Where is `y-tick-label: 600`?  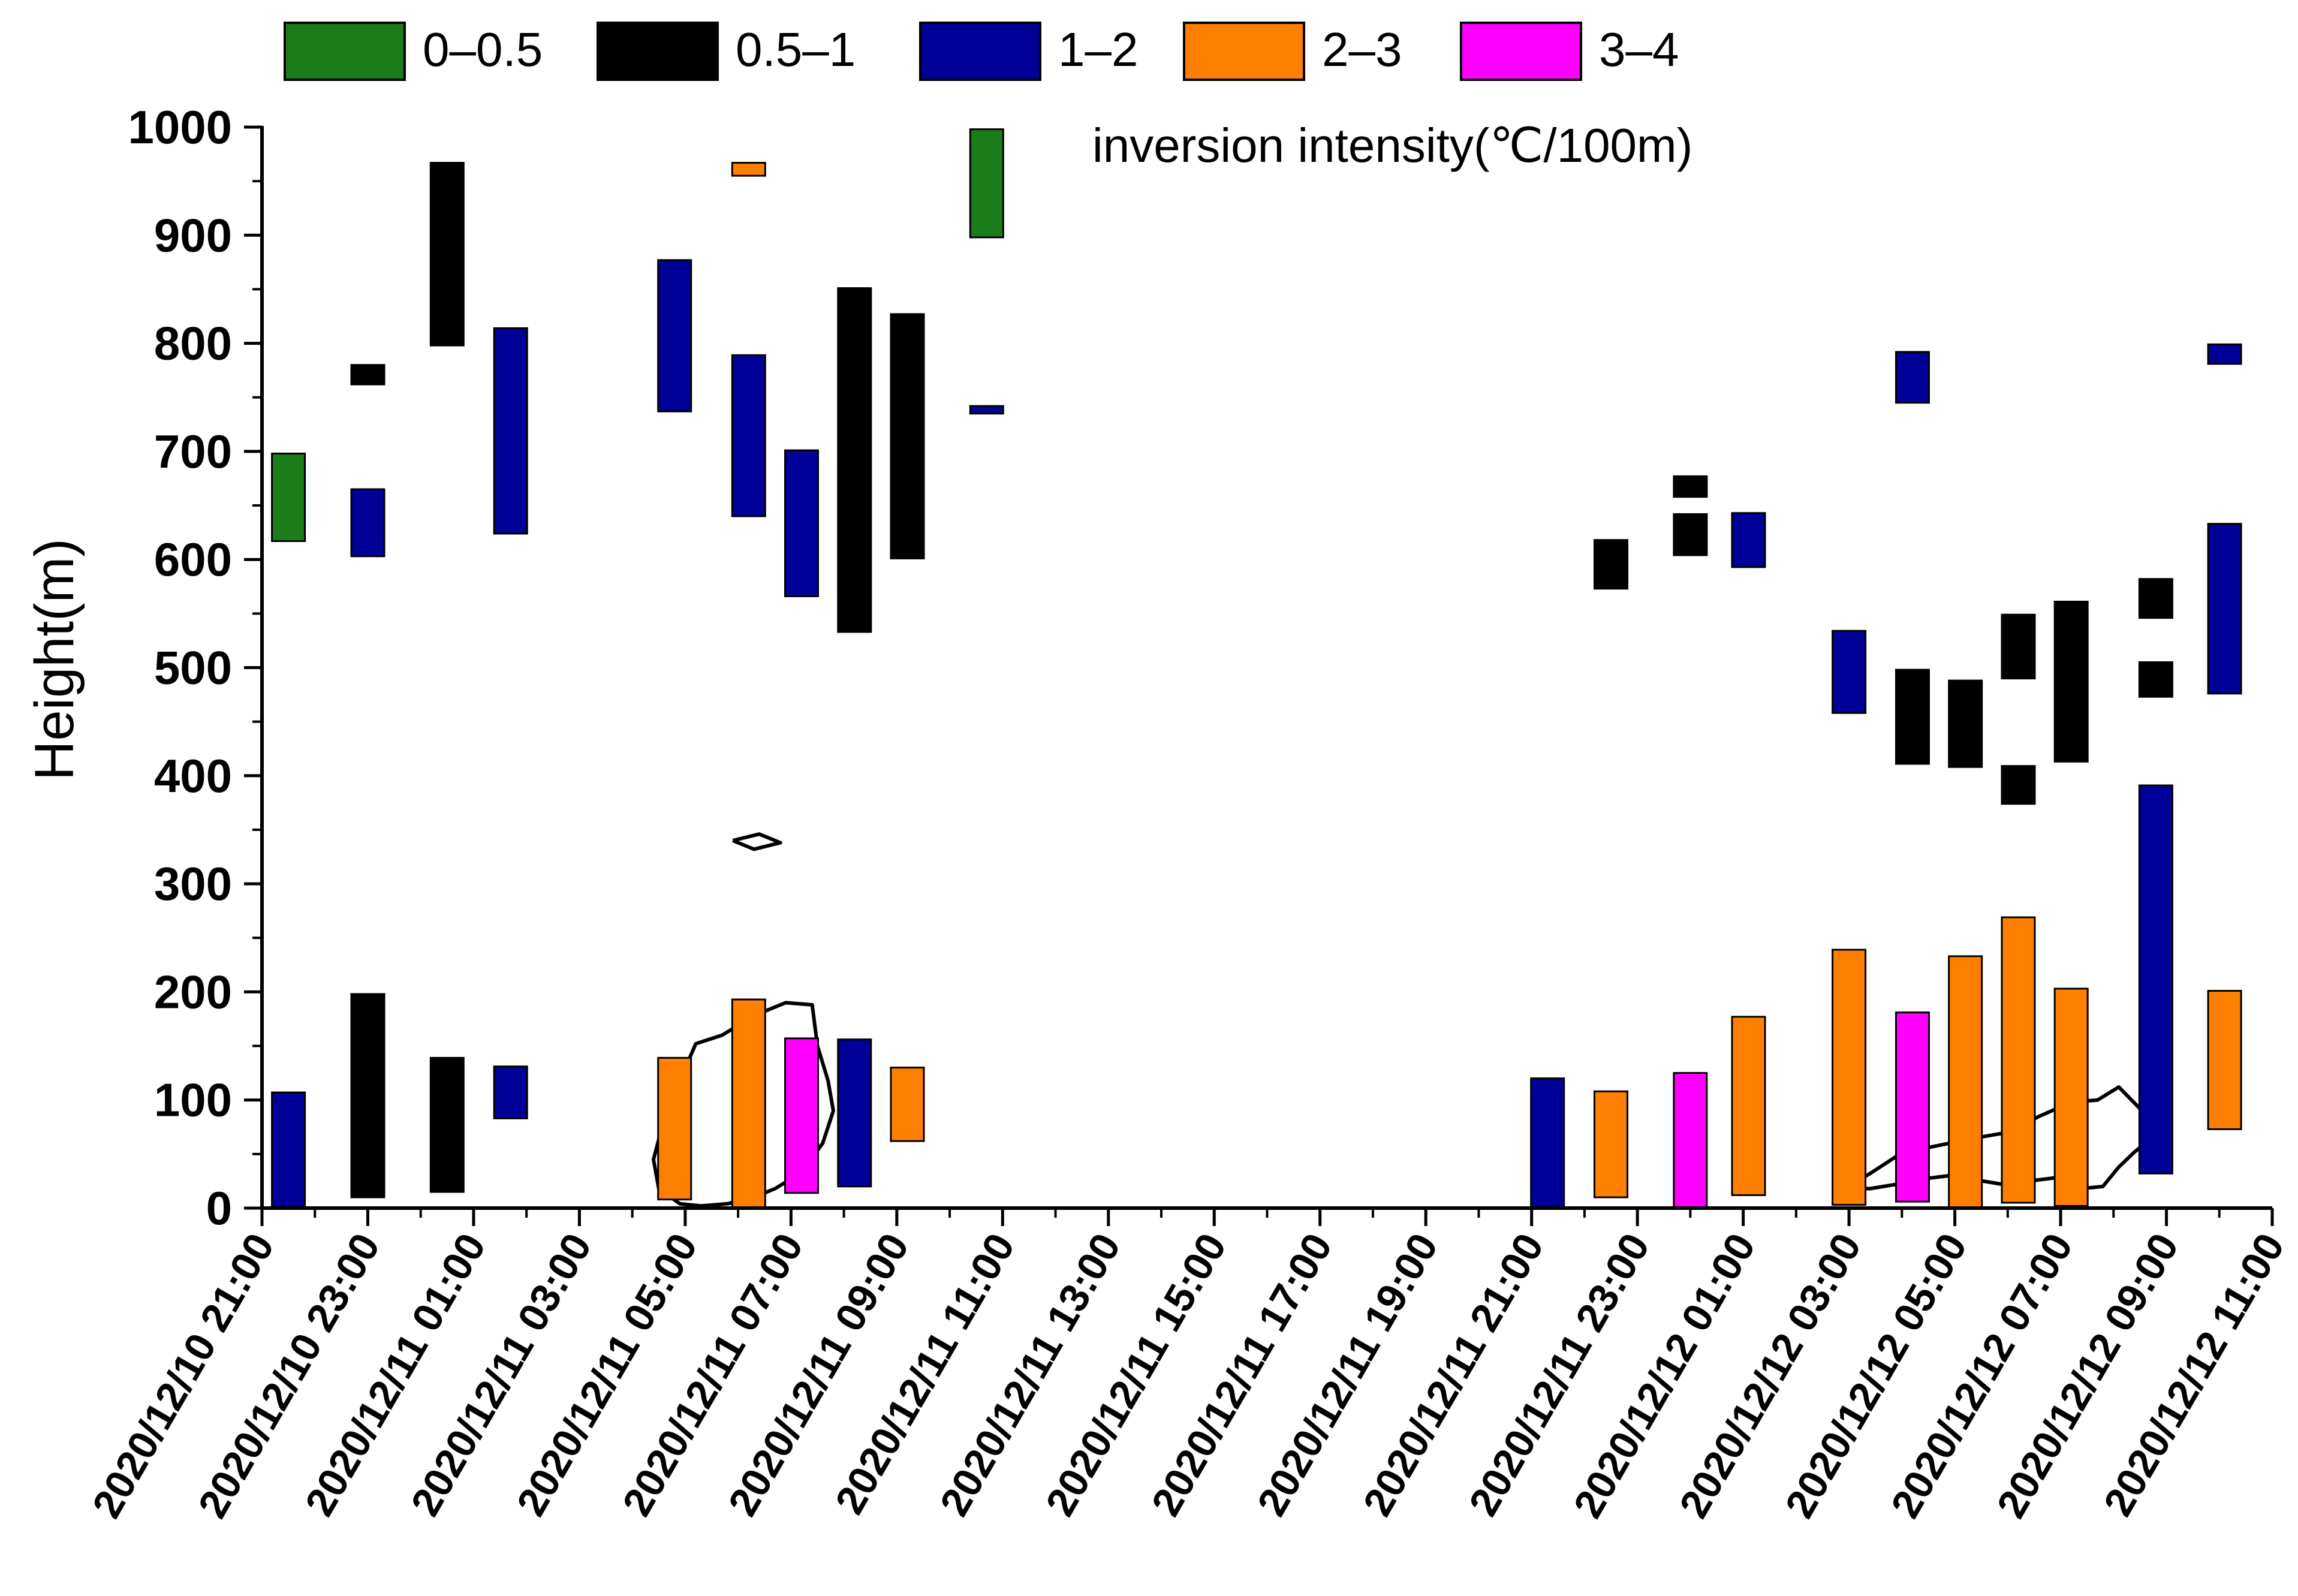
y-tick-label: 600 is located at coordinates (193, 559).